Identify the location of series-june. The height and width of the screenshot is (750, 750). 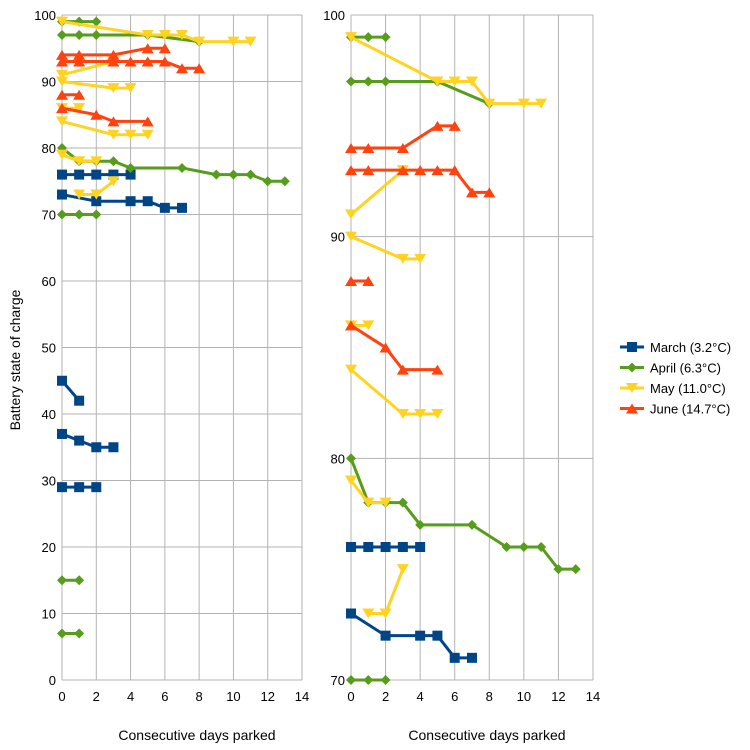
(420, 247).